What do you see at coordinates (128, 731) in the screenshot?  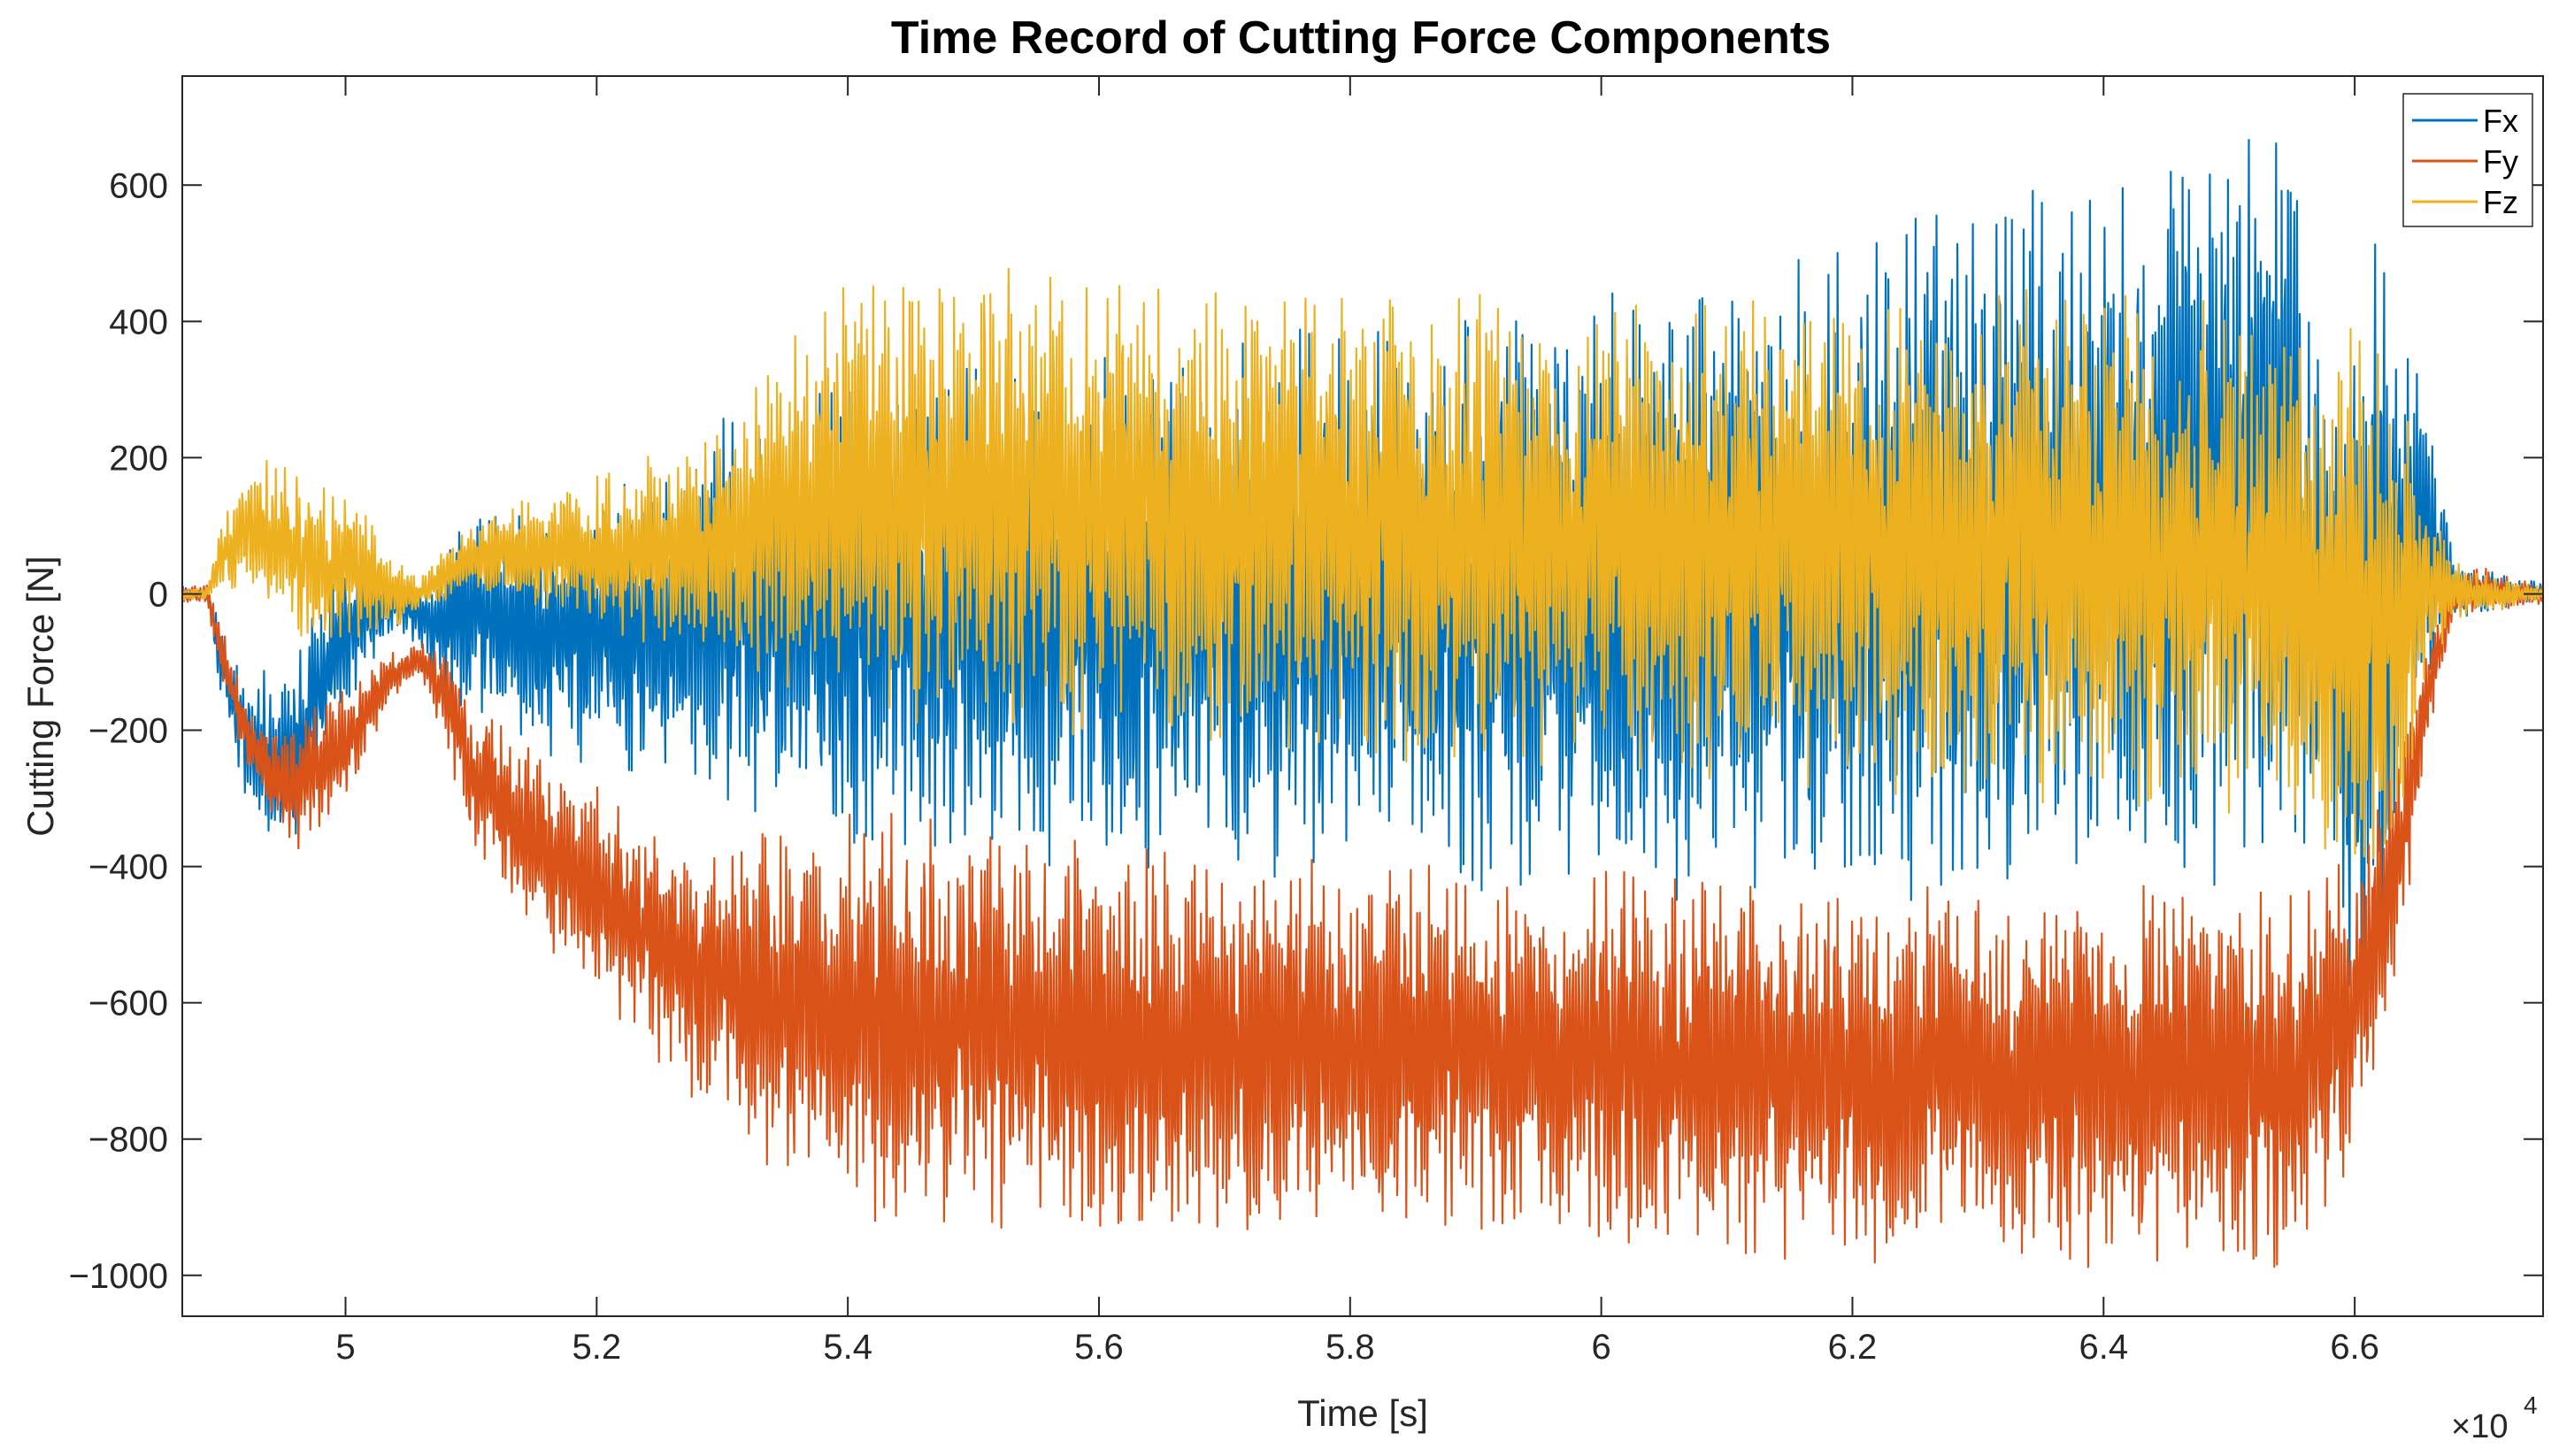 I see `y-tick-label: −200` at bounding box center [128, 731].